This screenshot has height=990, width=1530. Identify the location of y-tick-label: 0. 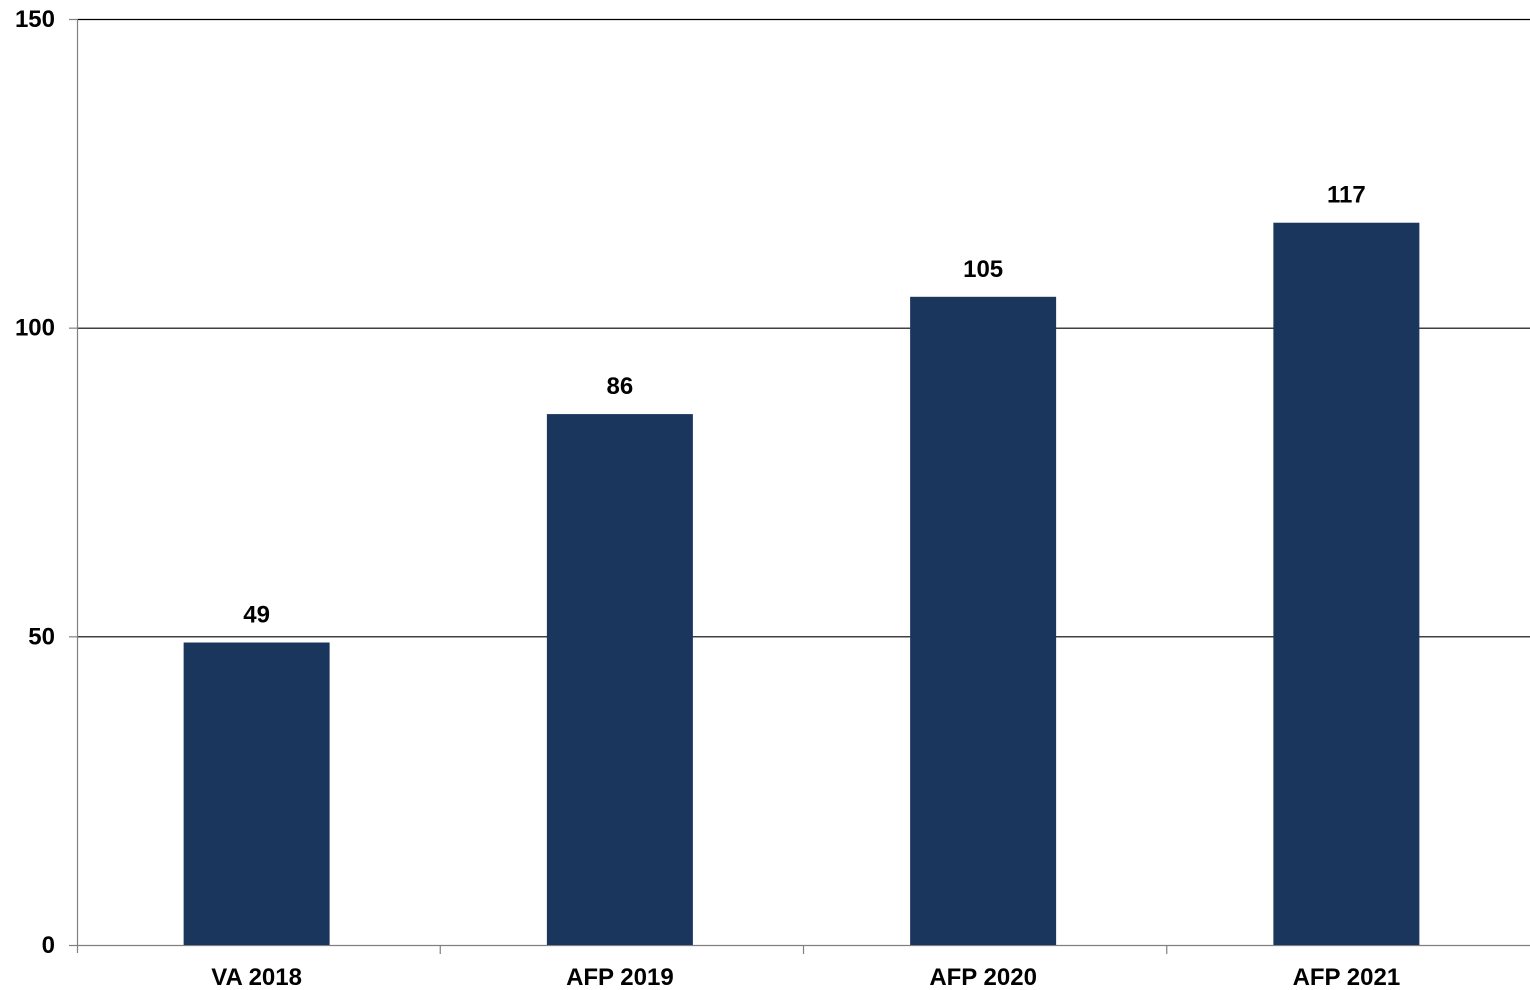
(48, 945).